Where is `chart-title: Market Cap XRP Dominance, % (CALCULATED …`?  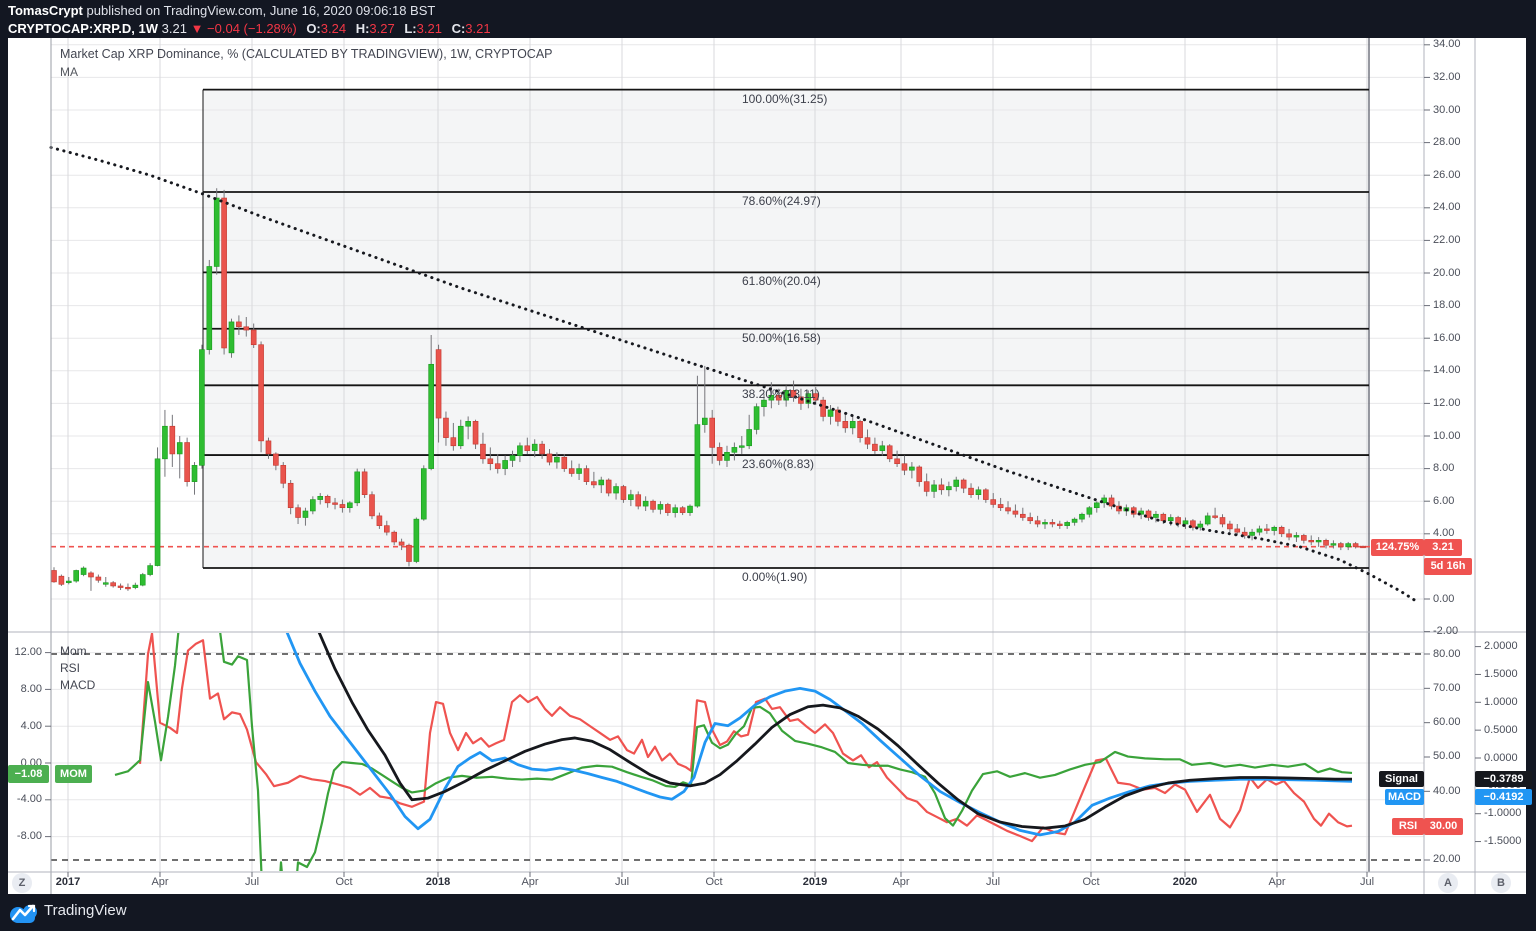
chart-title: Market Cap XRP Dominance, % (CALCULATED … is located at coordinates (306, 54).